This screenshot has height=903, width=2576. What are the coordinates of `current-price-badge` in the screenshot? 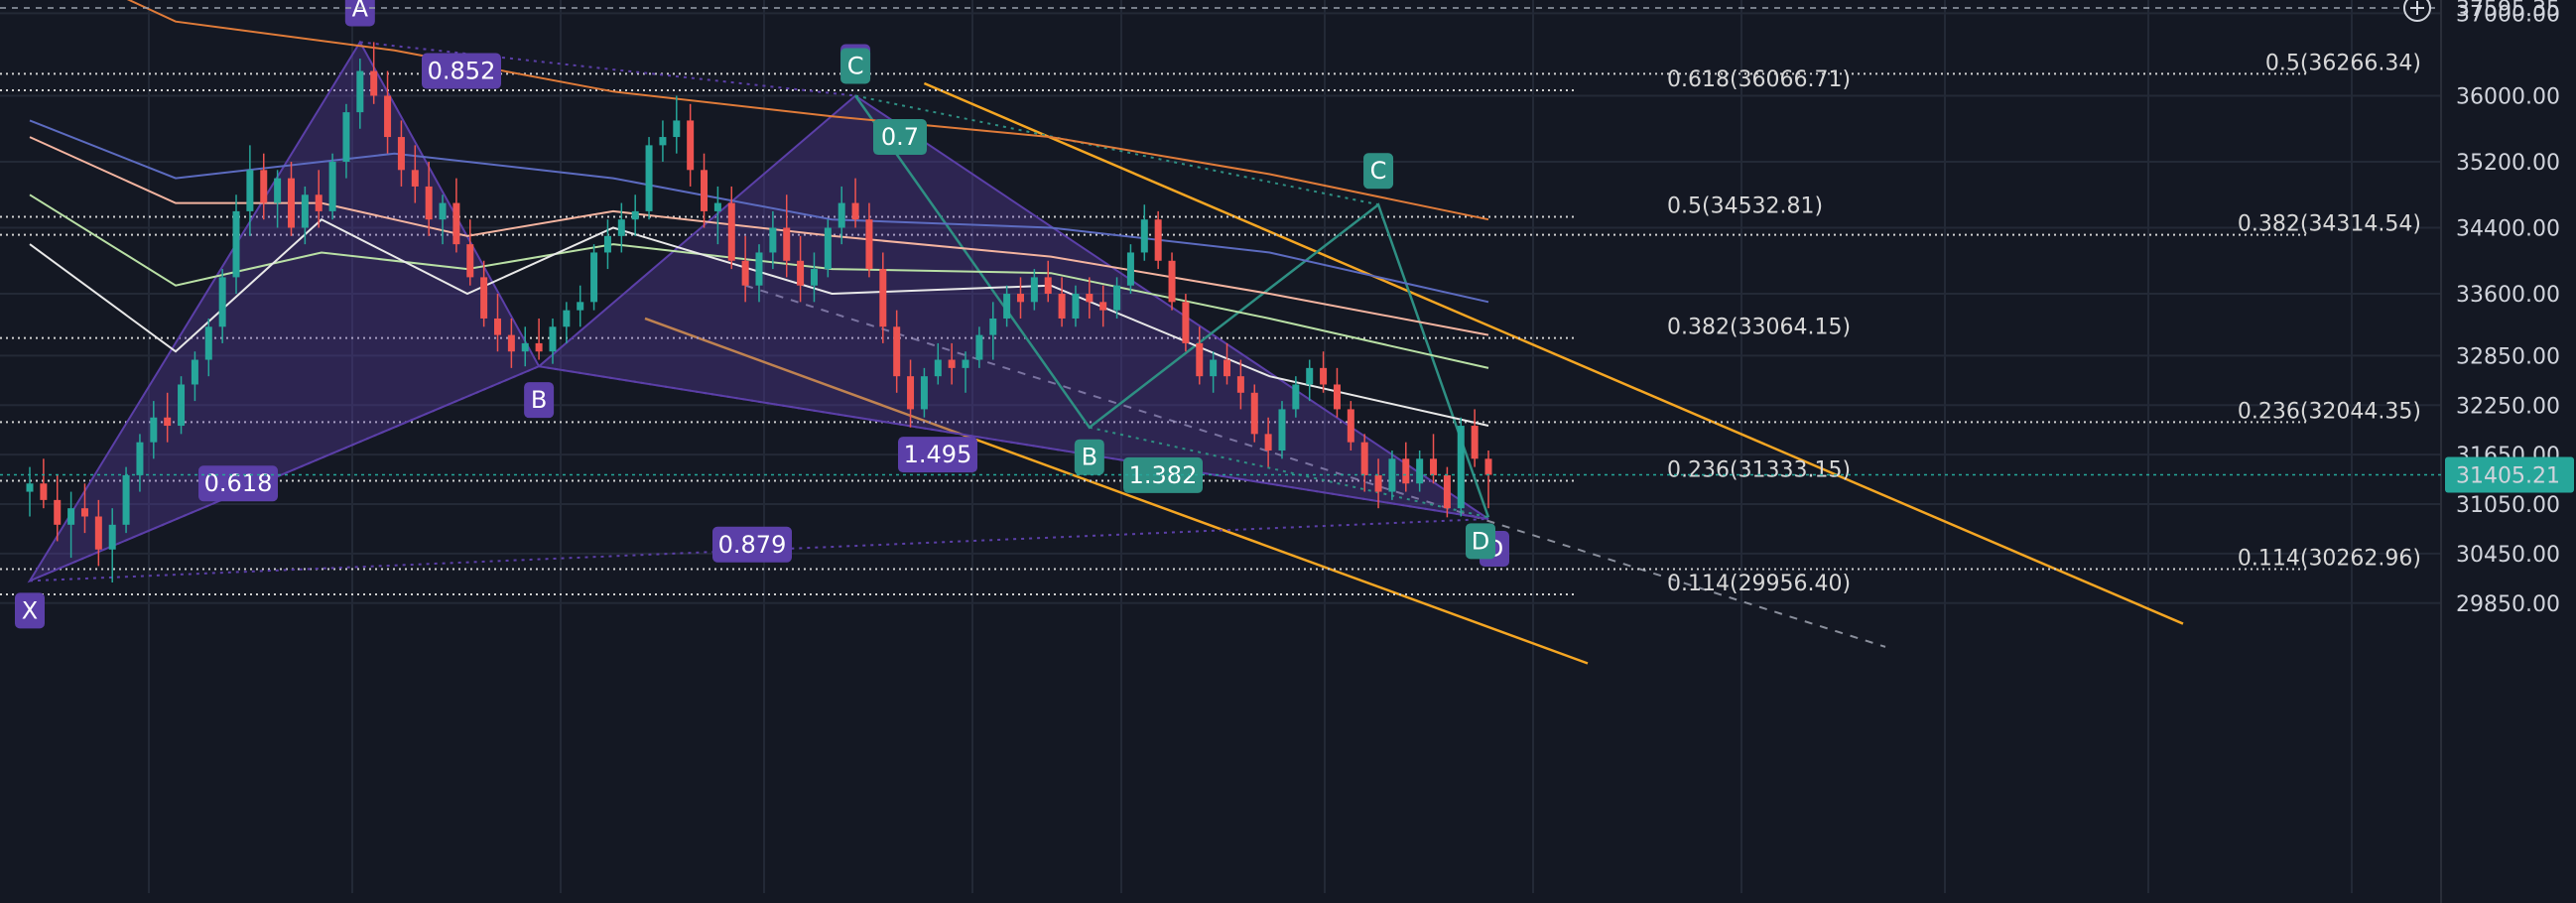 It's located at (2509, 475).